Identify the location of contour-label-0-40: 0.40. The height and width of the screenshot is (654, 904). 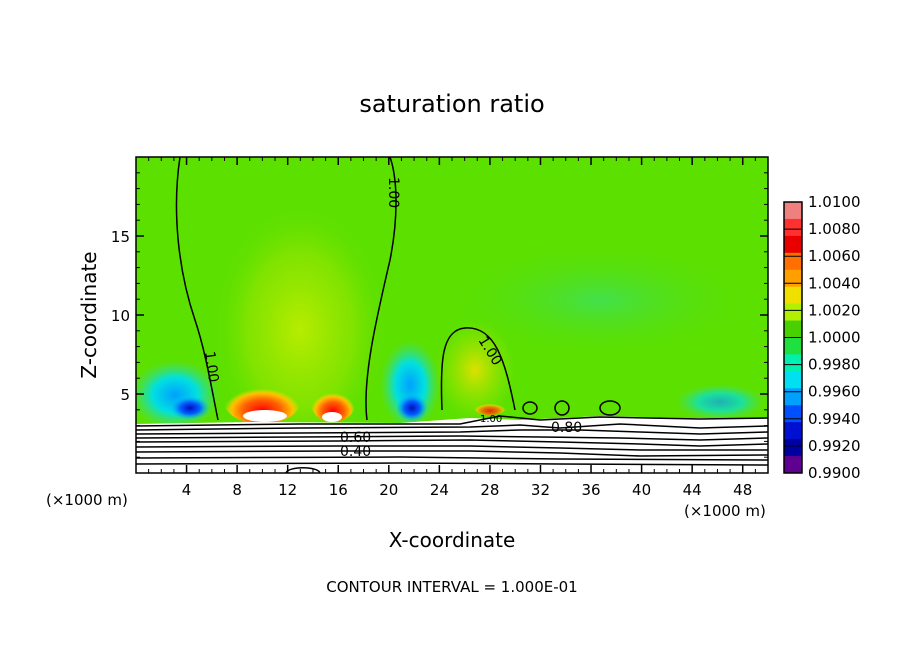
(355, 452).